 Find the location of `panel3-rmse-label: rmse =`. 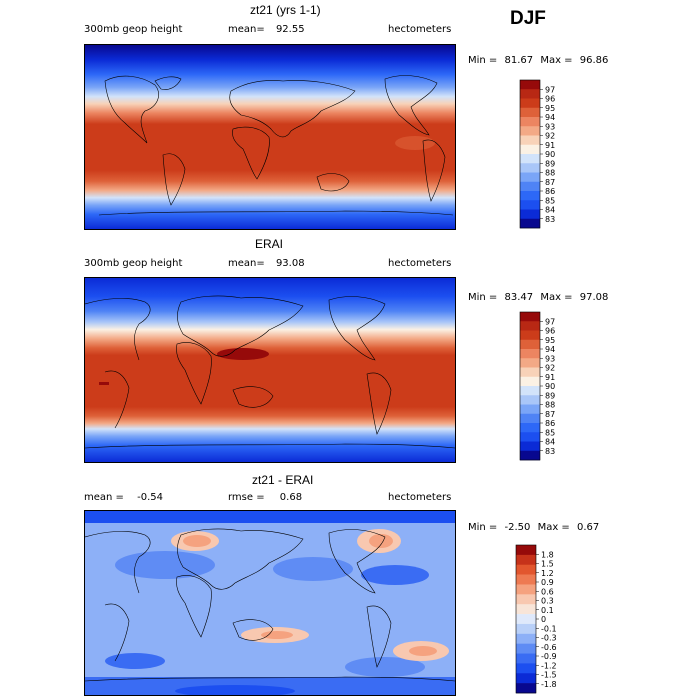

panel3-rmse-label: rmse = is located at coordinates (246, 497).